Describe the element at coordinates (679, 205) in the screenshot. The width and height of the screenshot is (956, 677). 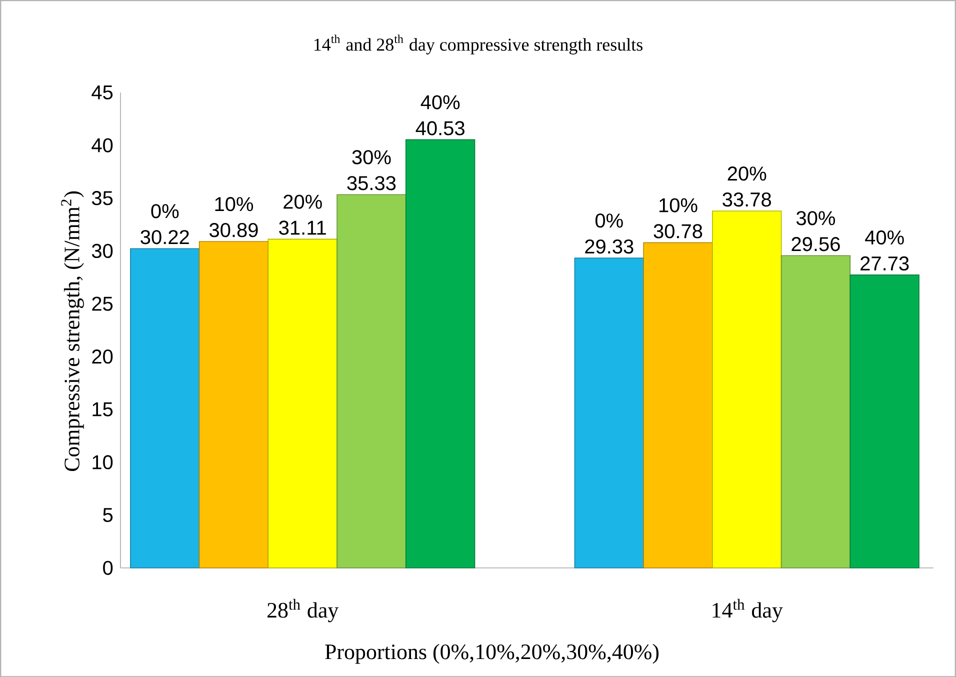
I see `text: 10%` at that location.